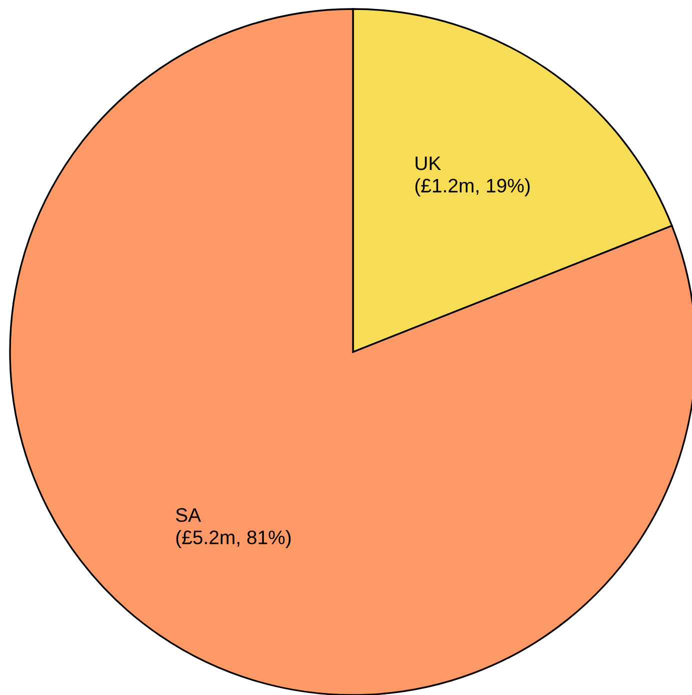 This screenshot has height=695, width=692. I want to click on data-label: (£1.2m, 19%), so click(472, 187).